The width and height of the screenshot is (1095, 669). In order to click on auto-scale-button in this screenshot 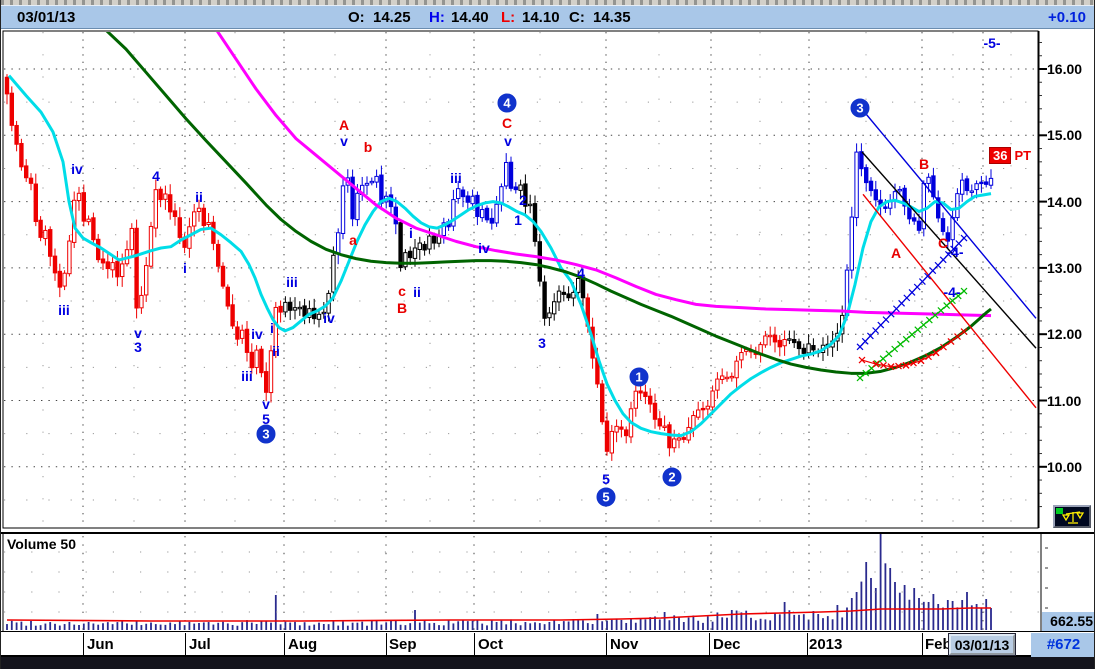, I will do `click(1072, 516)`.